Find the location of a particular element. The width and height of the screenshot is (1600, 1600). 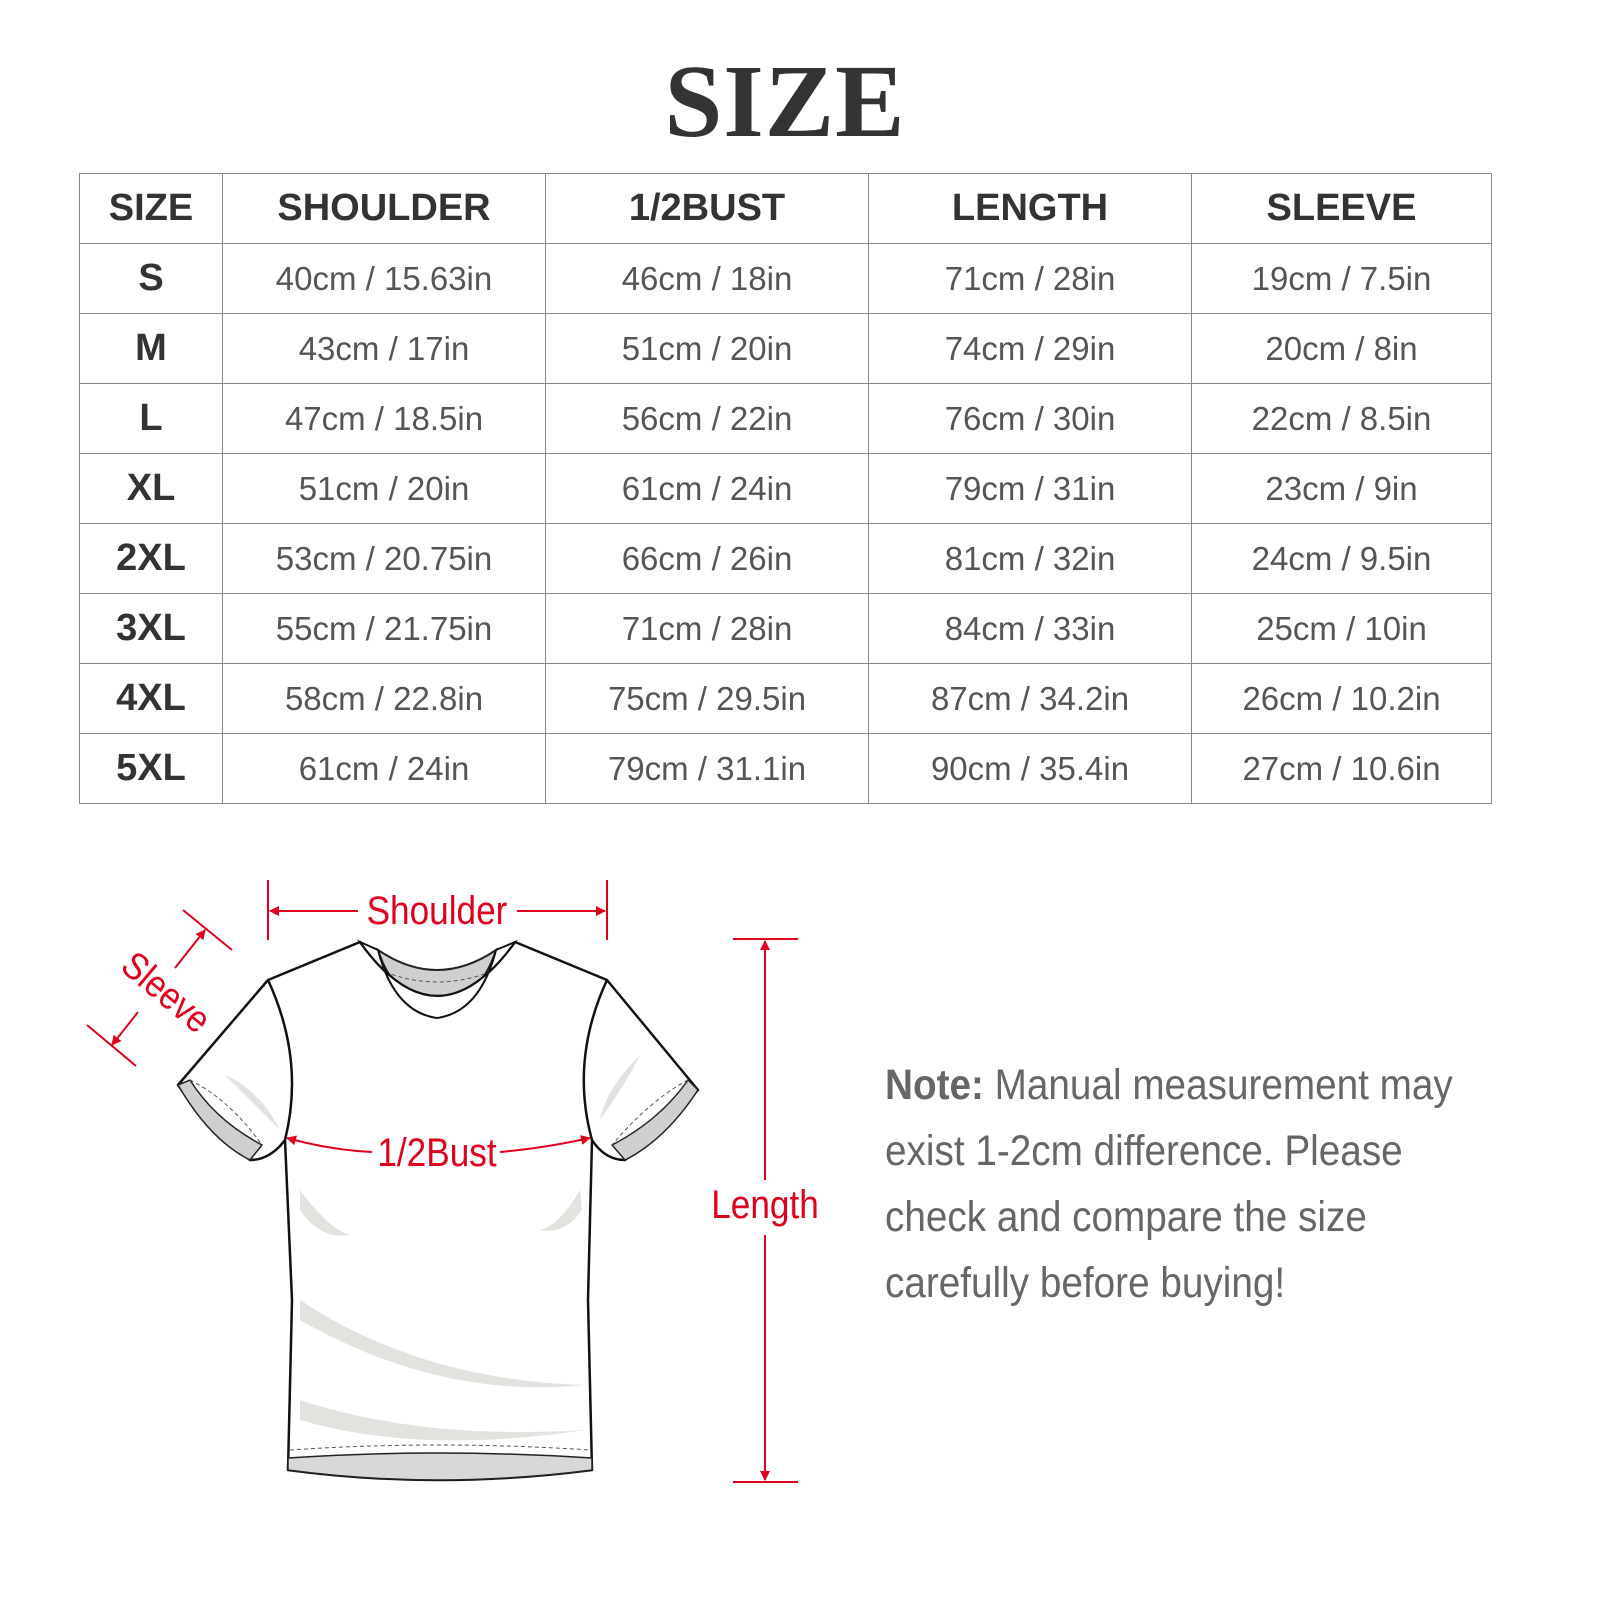

page-title: SIZE is located at coordinates (785, 101).